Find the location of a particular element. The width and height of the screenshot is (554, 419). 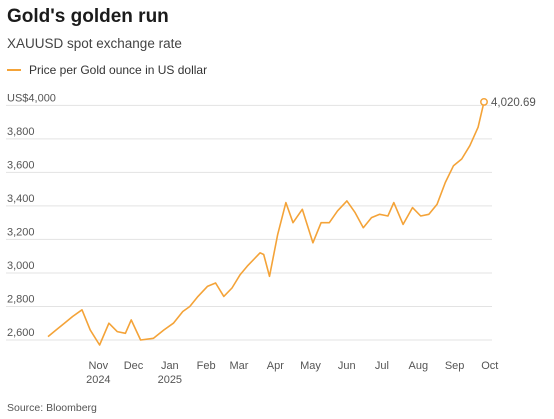

x-tick-label: Jun is located at coordinates (347, 366).